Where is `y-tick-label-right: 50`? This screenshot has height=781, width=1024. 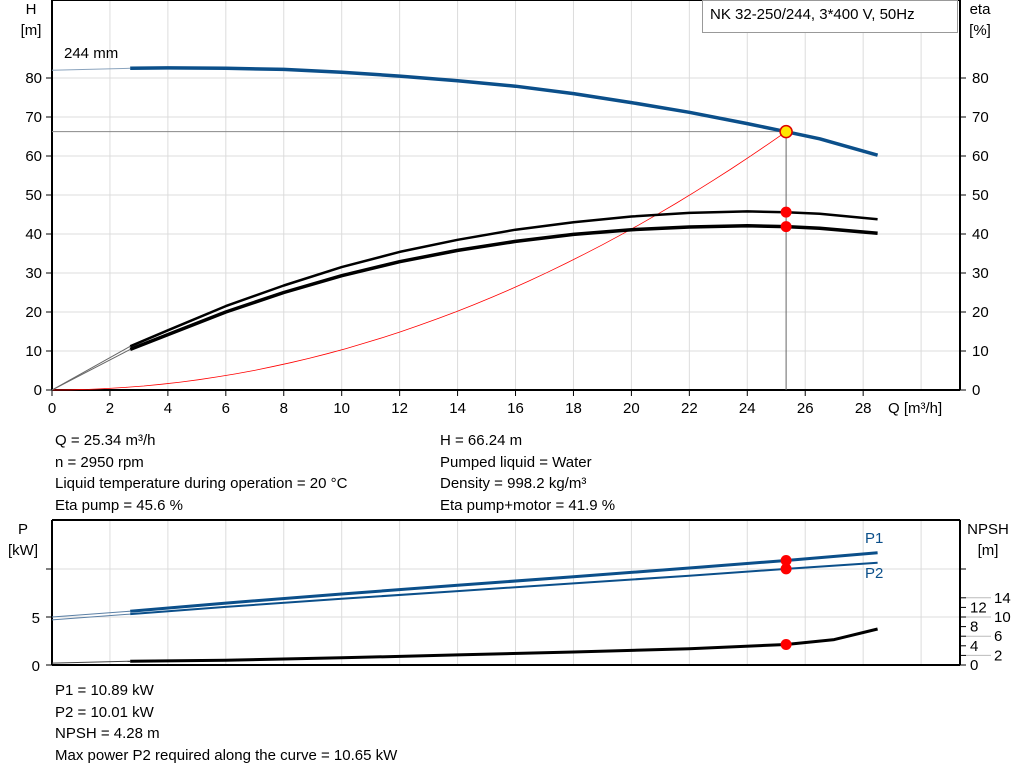 y-tick-label-right: 50 is located at coordinates (980, 195).